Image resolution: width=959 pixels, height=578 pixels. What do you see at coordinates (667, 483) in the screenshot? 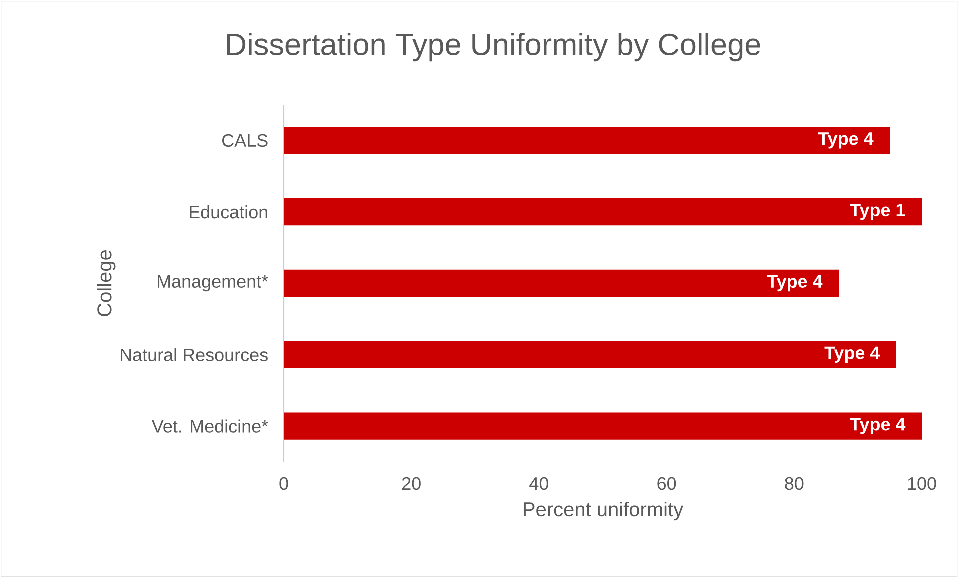
I see `x-tick-label: 60` at bounding box center [667, 483].